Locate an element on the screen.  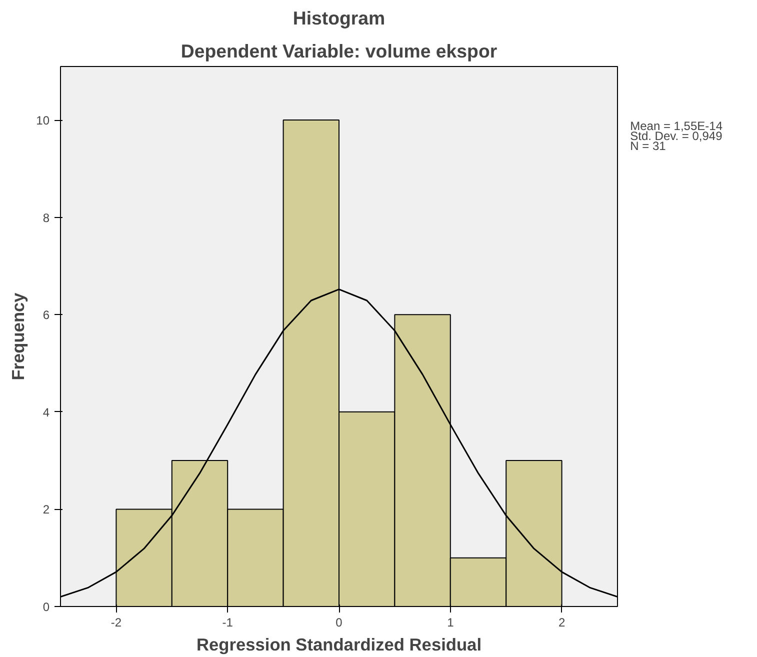
x-tick-label: 0 is located at coordinates (339, 623).